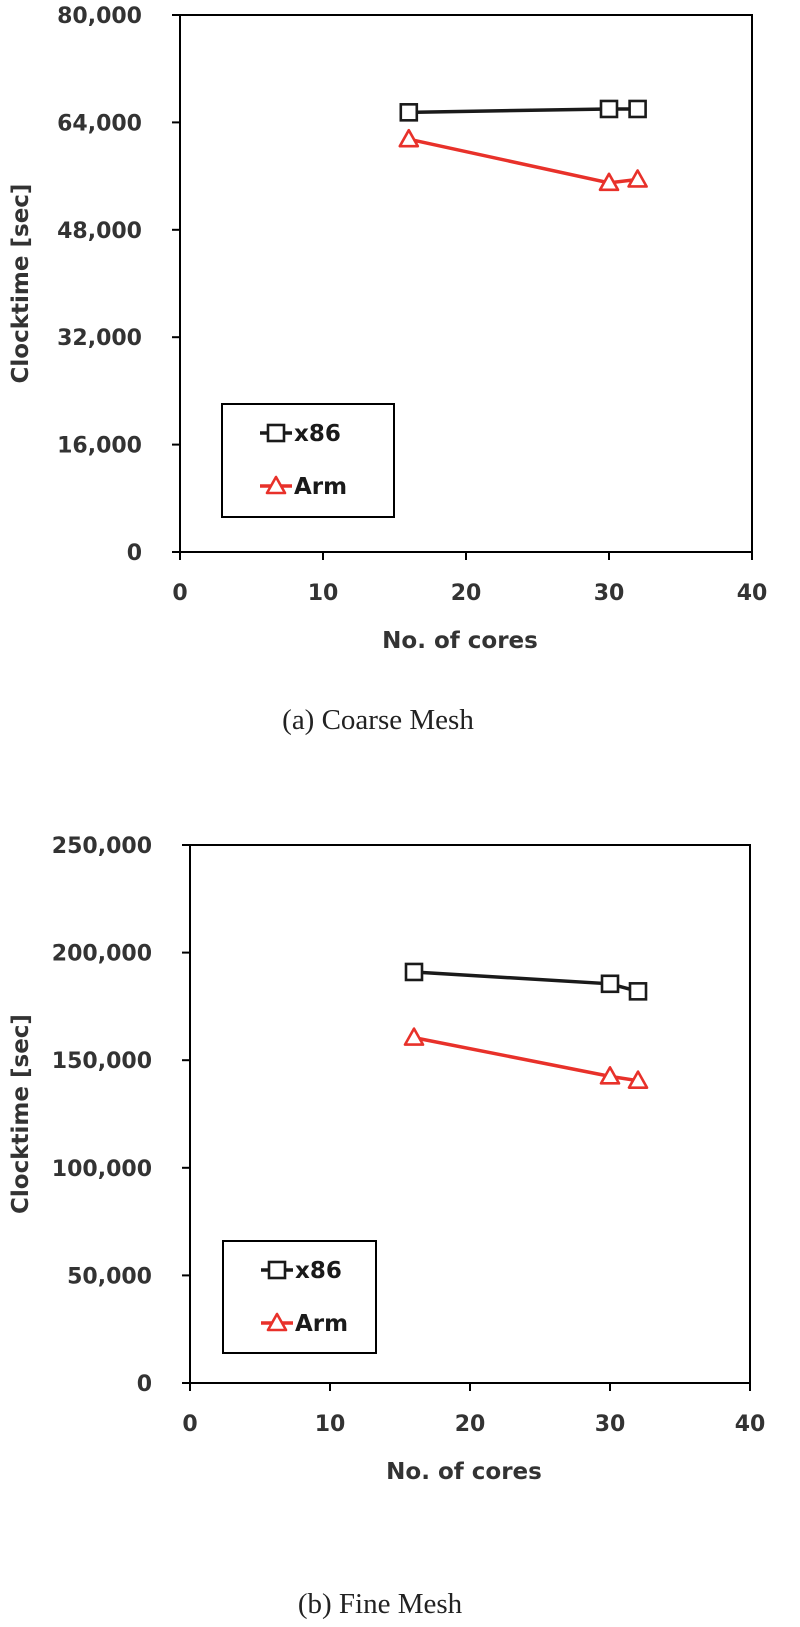  Describe the element at coordinates (99, 338) in the screenshot. I see `y-tick-label: 32,000` at that location.